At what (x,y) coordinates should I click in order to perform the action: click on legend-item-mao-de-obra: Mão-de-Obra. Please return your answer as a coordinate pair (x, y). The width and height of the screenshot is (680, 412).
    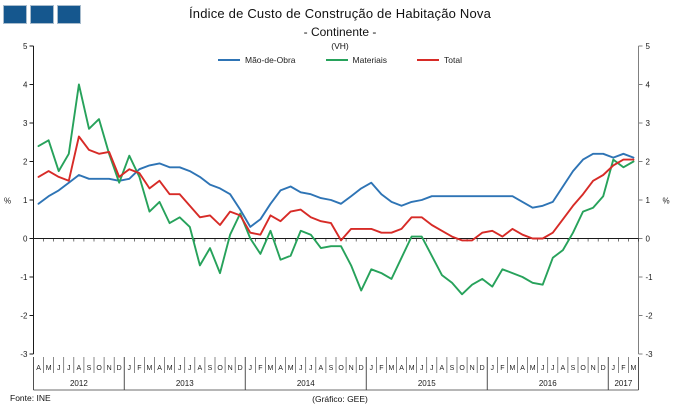
    Looking at the image, I should click on (256, 60).